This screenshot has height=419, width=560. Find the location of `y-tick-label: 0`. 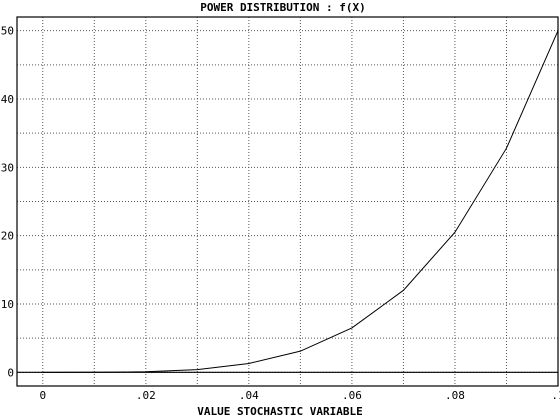

y-tick-label: 0 is located at coordinates (10, 372).